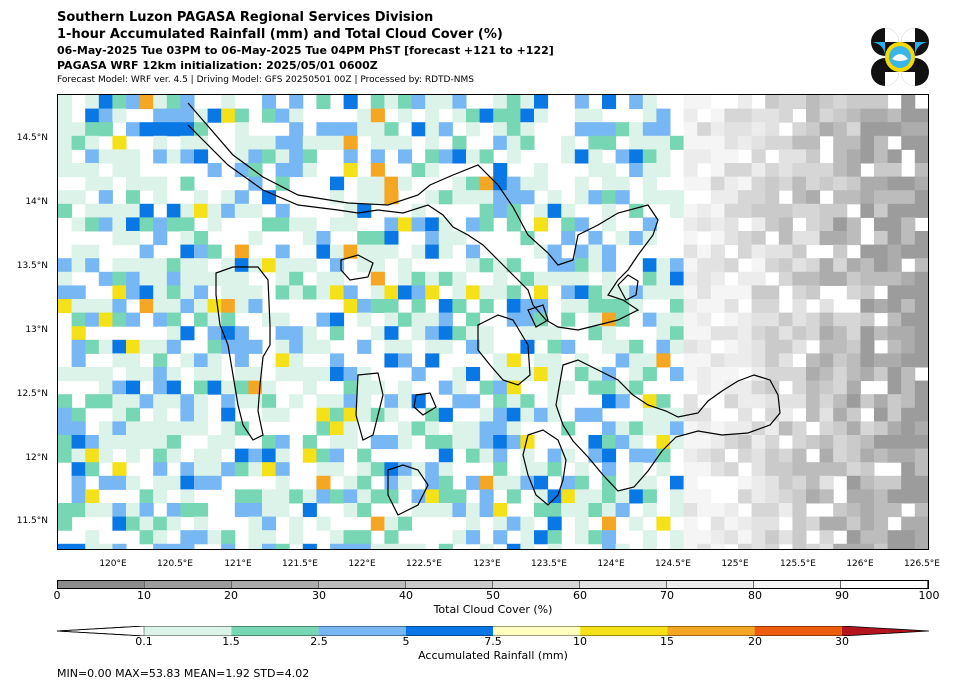 This screenshot has height=692, width=955. What do you see at coordinates (624, 631) in the screenshot?
I see `rain-color-segment` at bounding box center [624, 631].